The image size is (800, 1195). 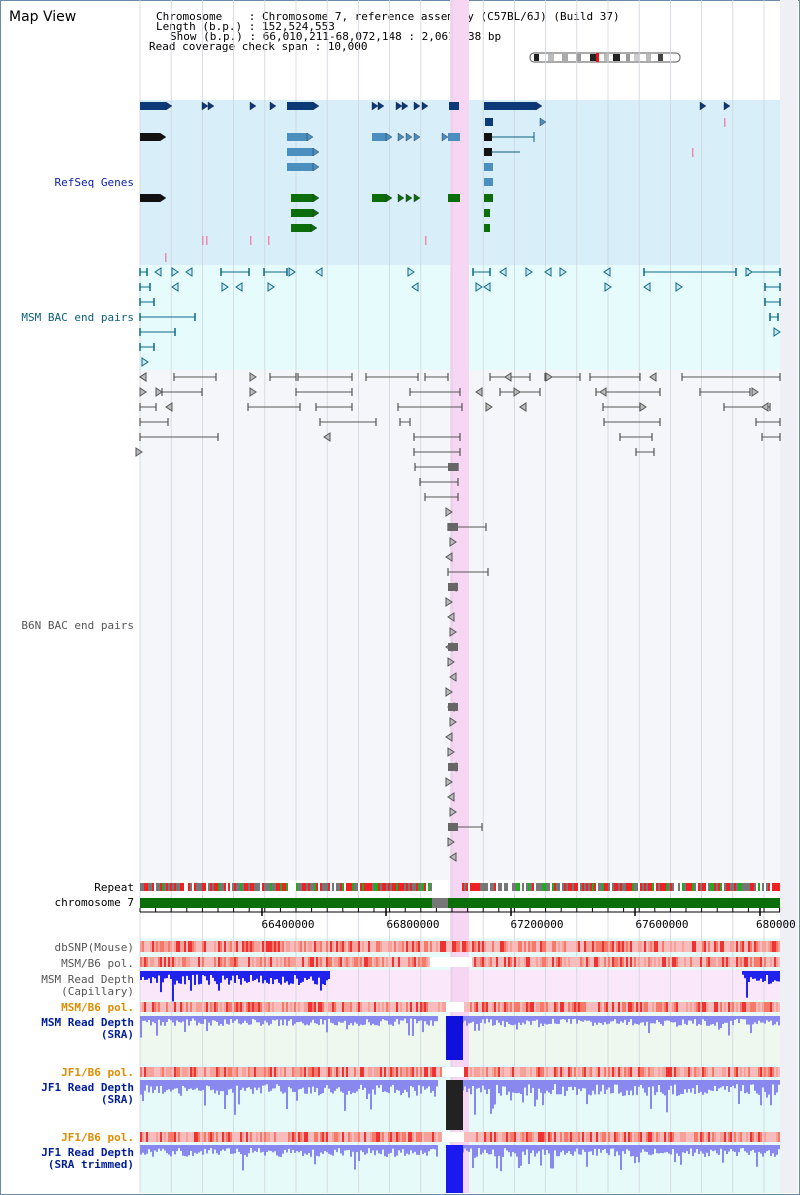 What do you see at coordinates (449, 512) in the screenshot?
I see `b6n-bac-end` at bounding box center [449, 512].